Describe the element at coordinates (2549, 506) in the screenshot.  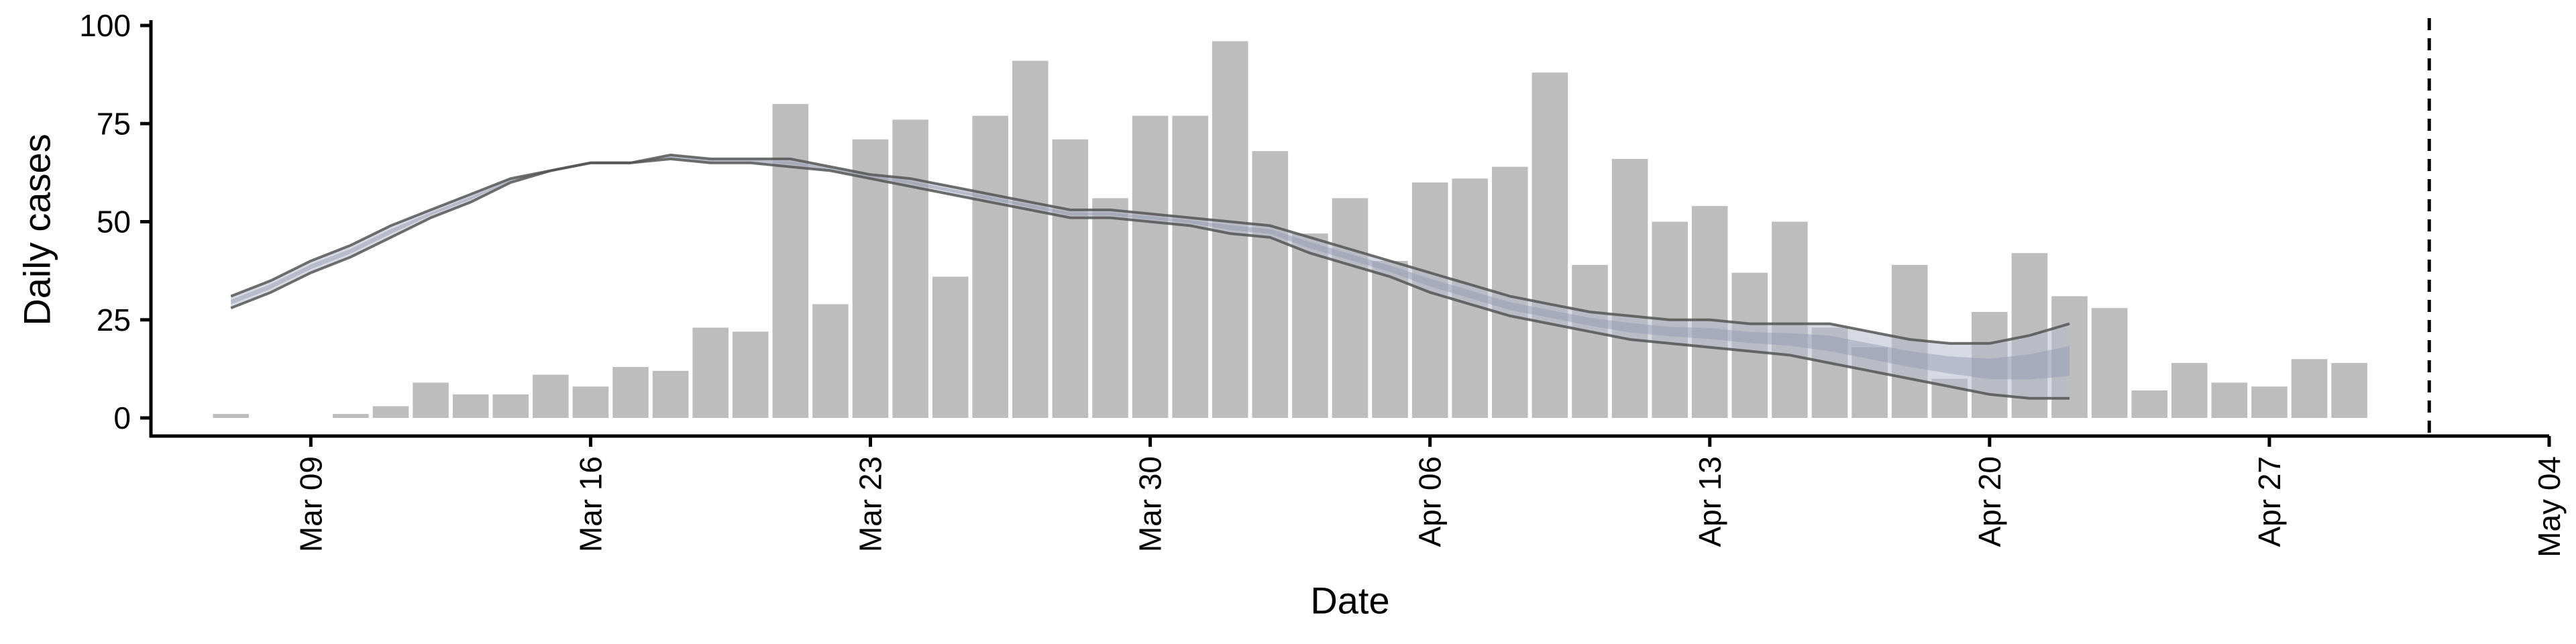
I see `x-tick-label: May 04` at that location.